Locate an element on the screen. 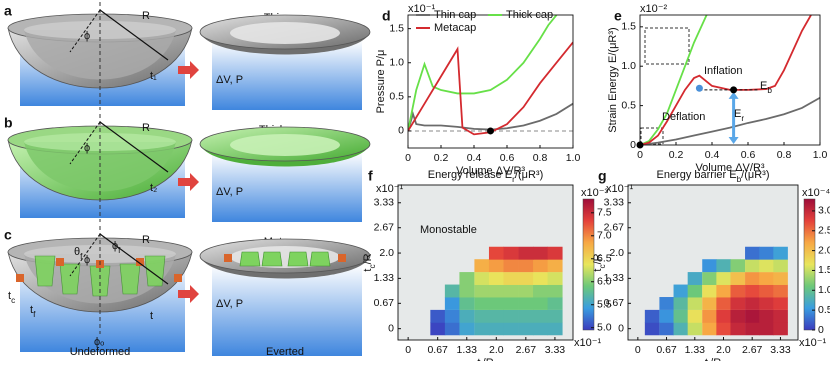  text-part: ϕ is located at coordinates (115, 246).